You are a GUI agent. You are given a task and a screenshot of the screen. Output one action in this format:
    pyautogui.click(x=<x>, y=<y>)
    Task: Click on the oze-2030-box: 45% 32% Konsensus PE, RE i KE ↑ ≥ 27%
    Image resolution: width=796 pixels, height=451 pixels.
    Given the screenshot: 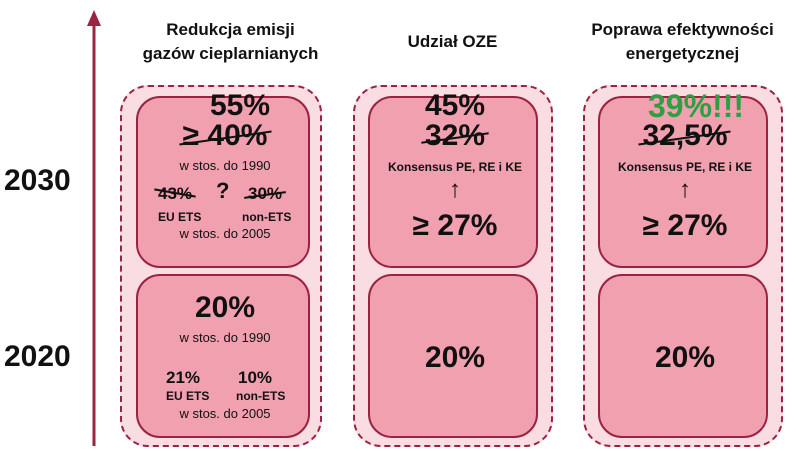 What is the action you would take?
    pyautogui.click(x=453, y=179)
    